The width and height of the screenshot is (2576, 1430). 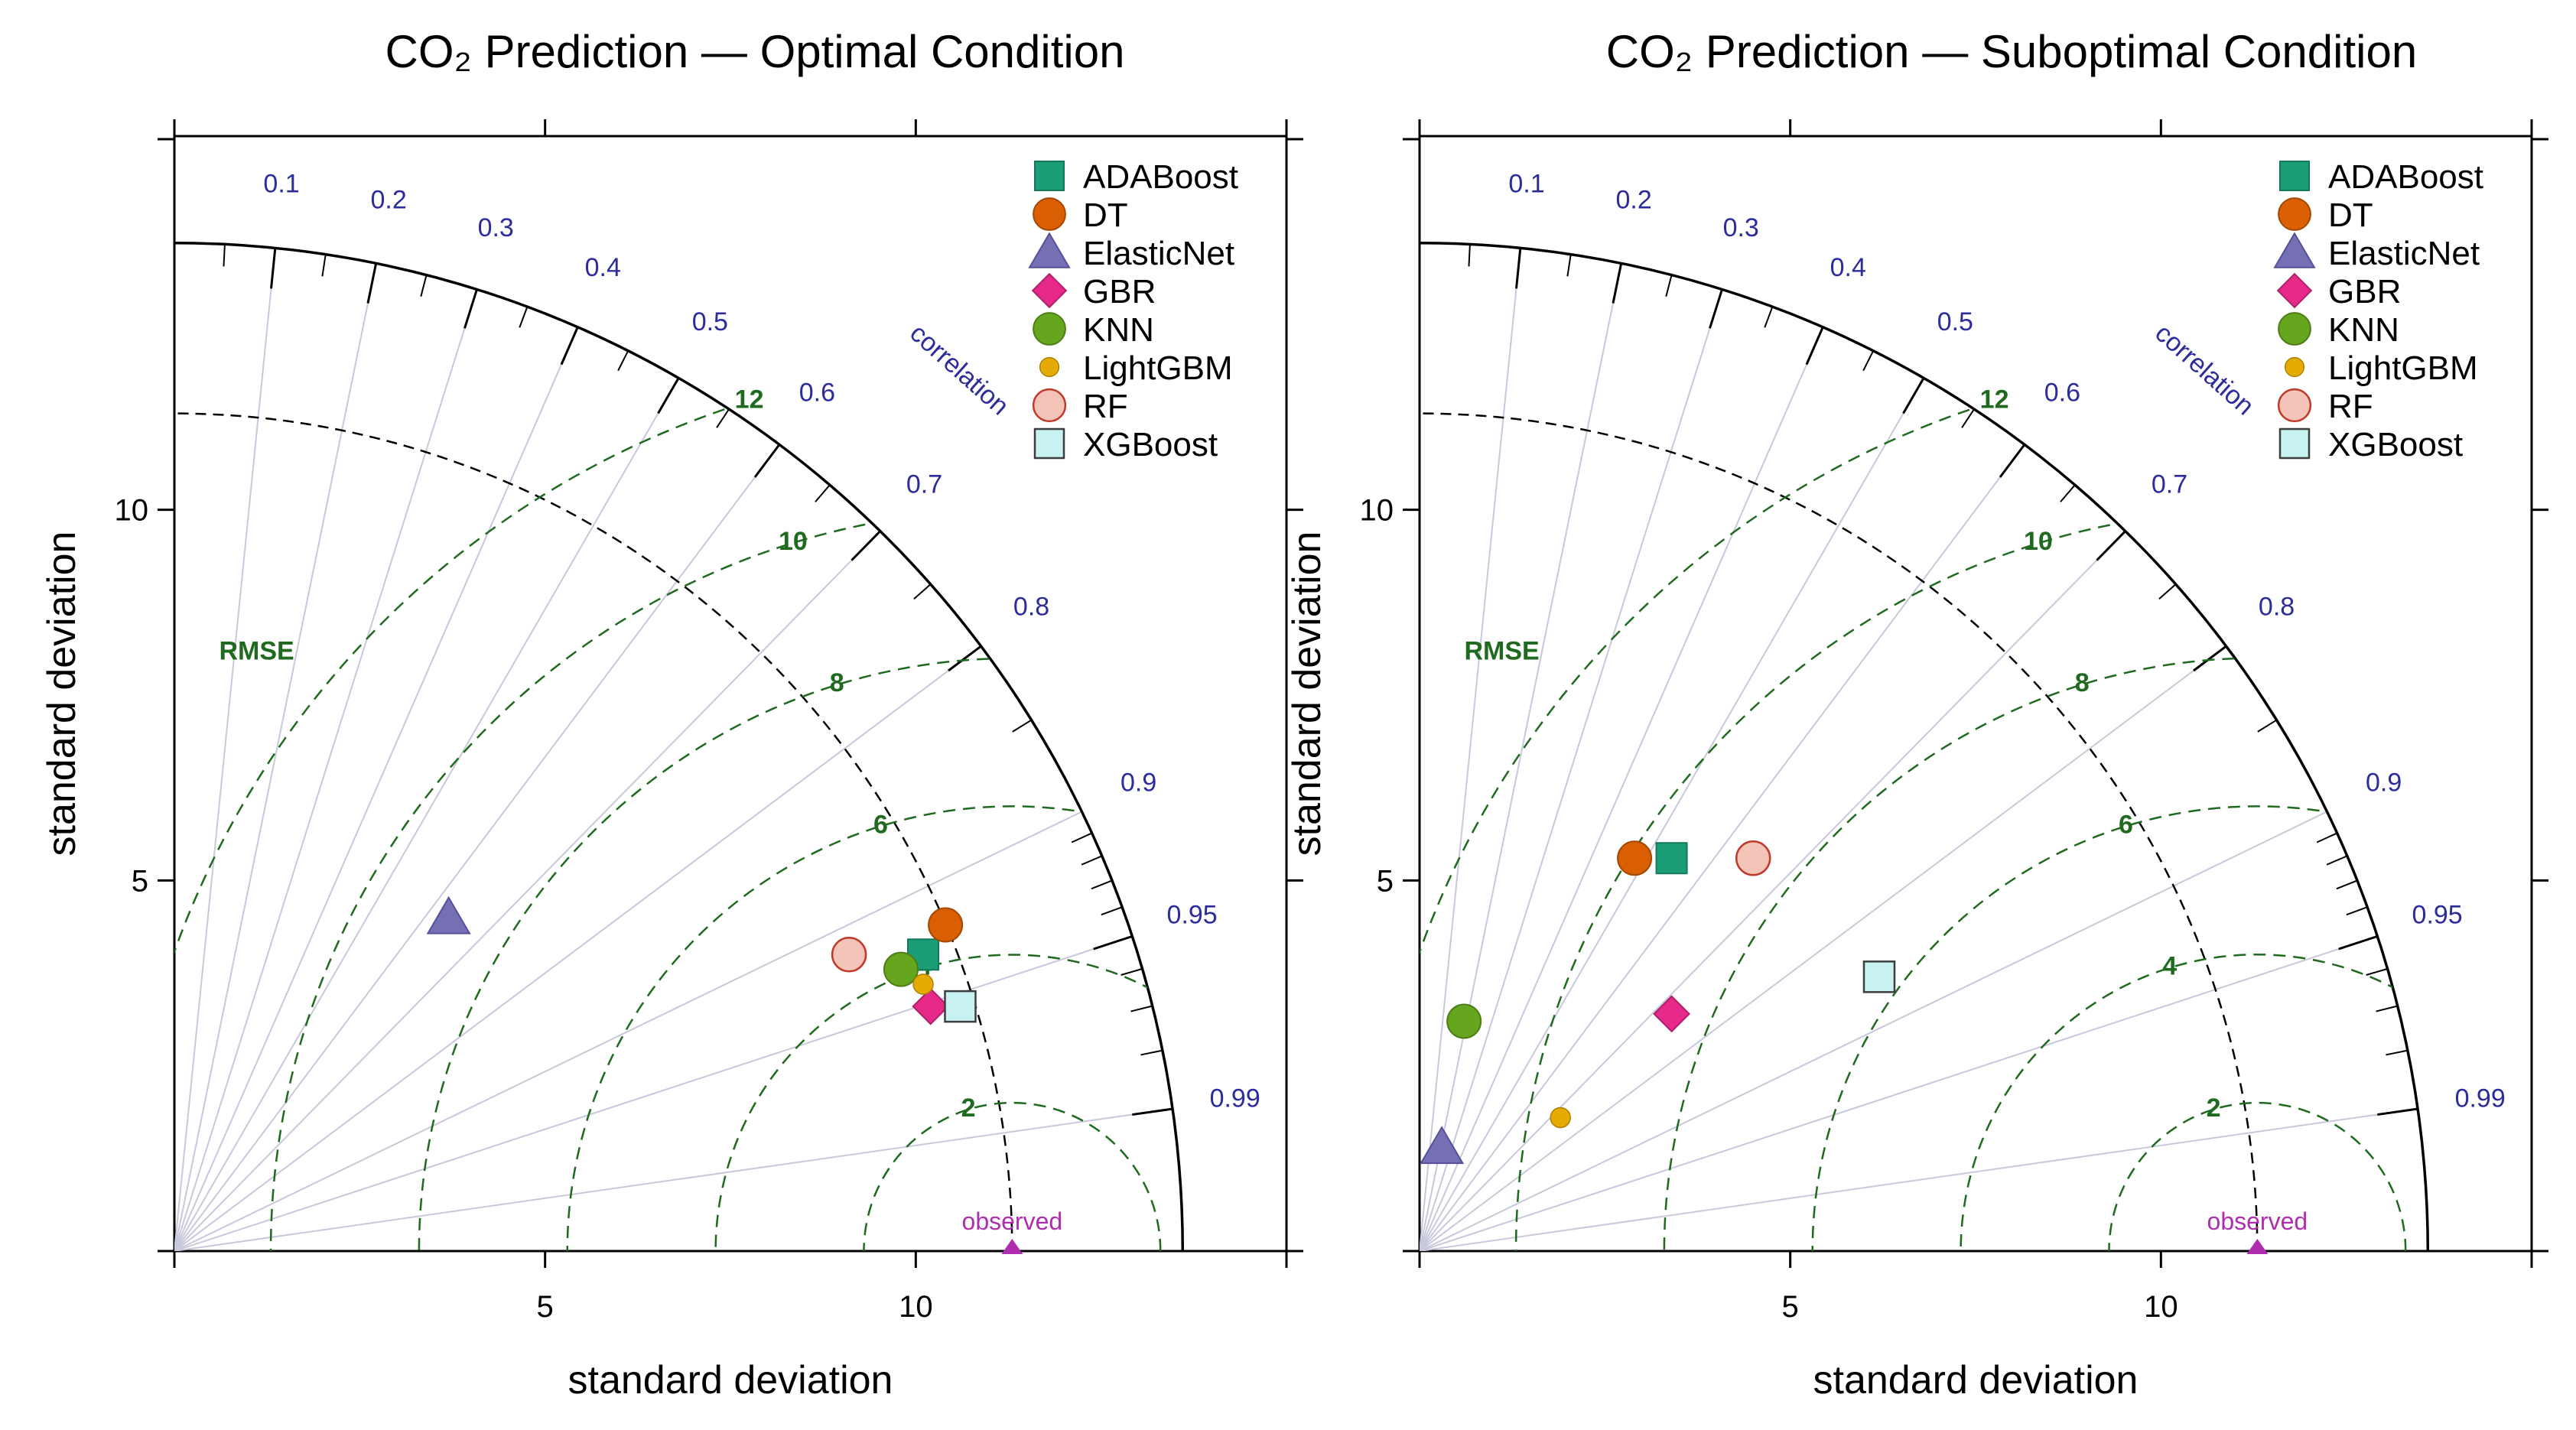 What do you see at coordinates (2480, 1098) in the screenshot?
I see `correlation-tick-label: 0.99` at bounding box center [2480, 1098].